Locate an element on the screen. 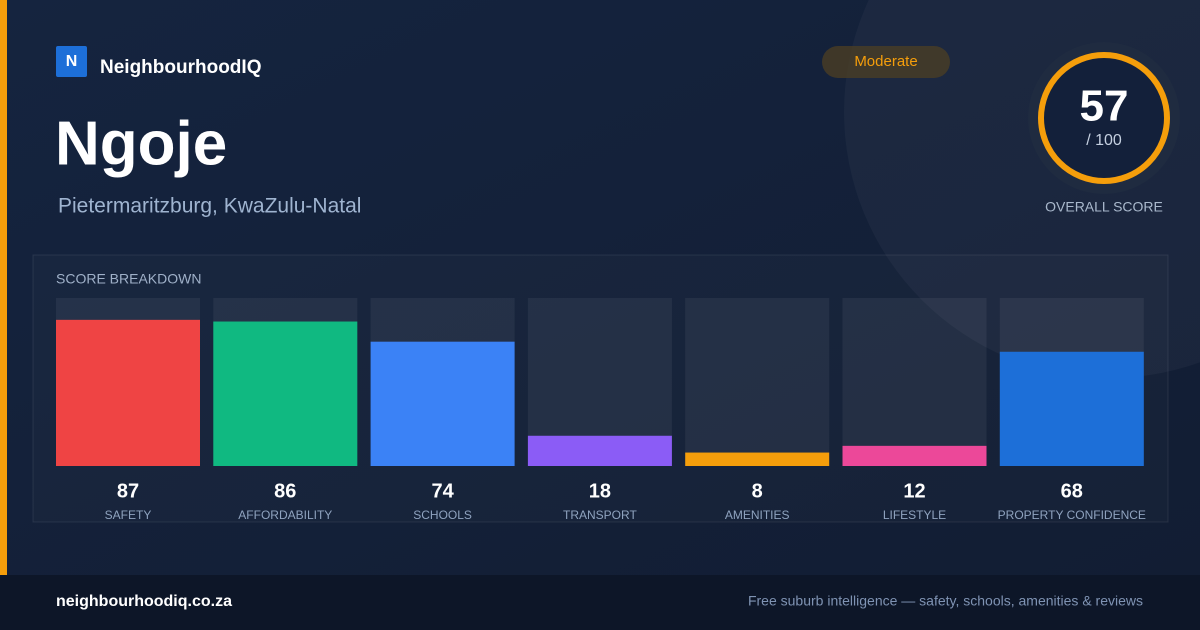 The image size is (1200, 630). chart-title: SCORE BREAKDOWN is located at coordinates (128, 279).